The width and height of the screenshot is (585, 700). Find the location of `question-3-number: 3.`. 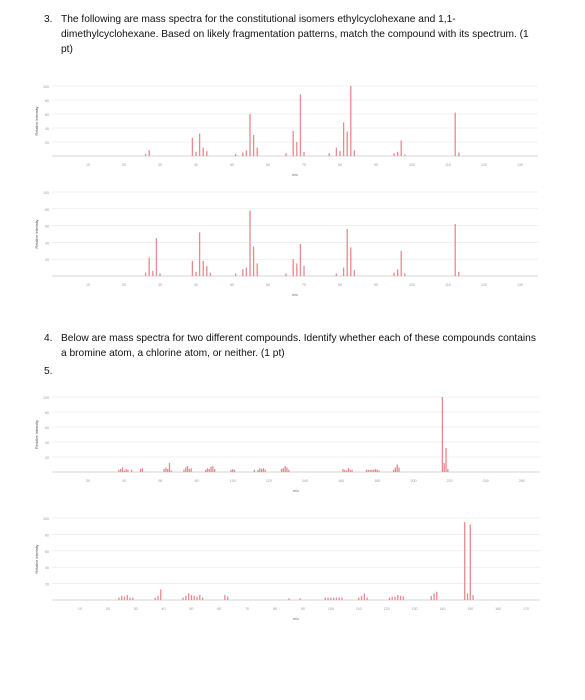

question-3-number: 3. is located at coordinates (48, 19).